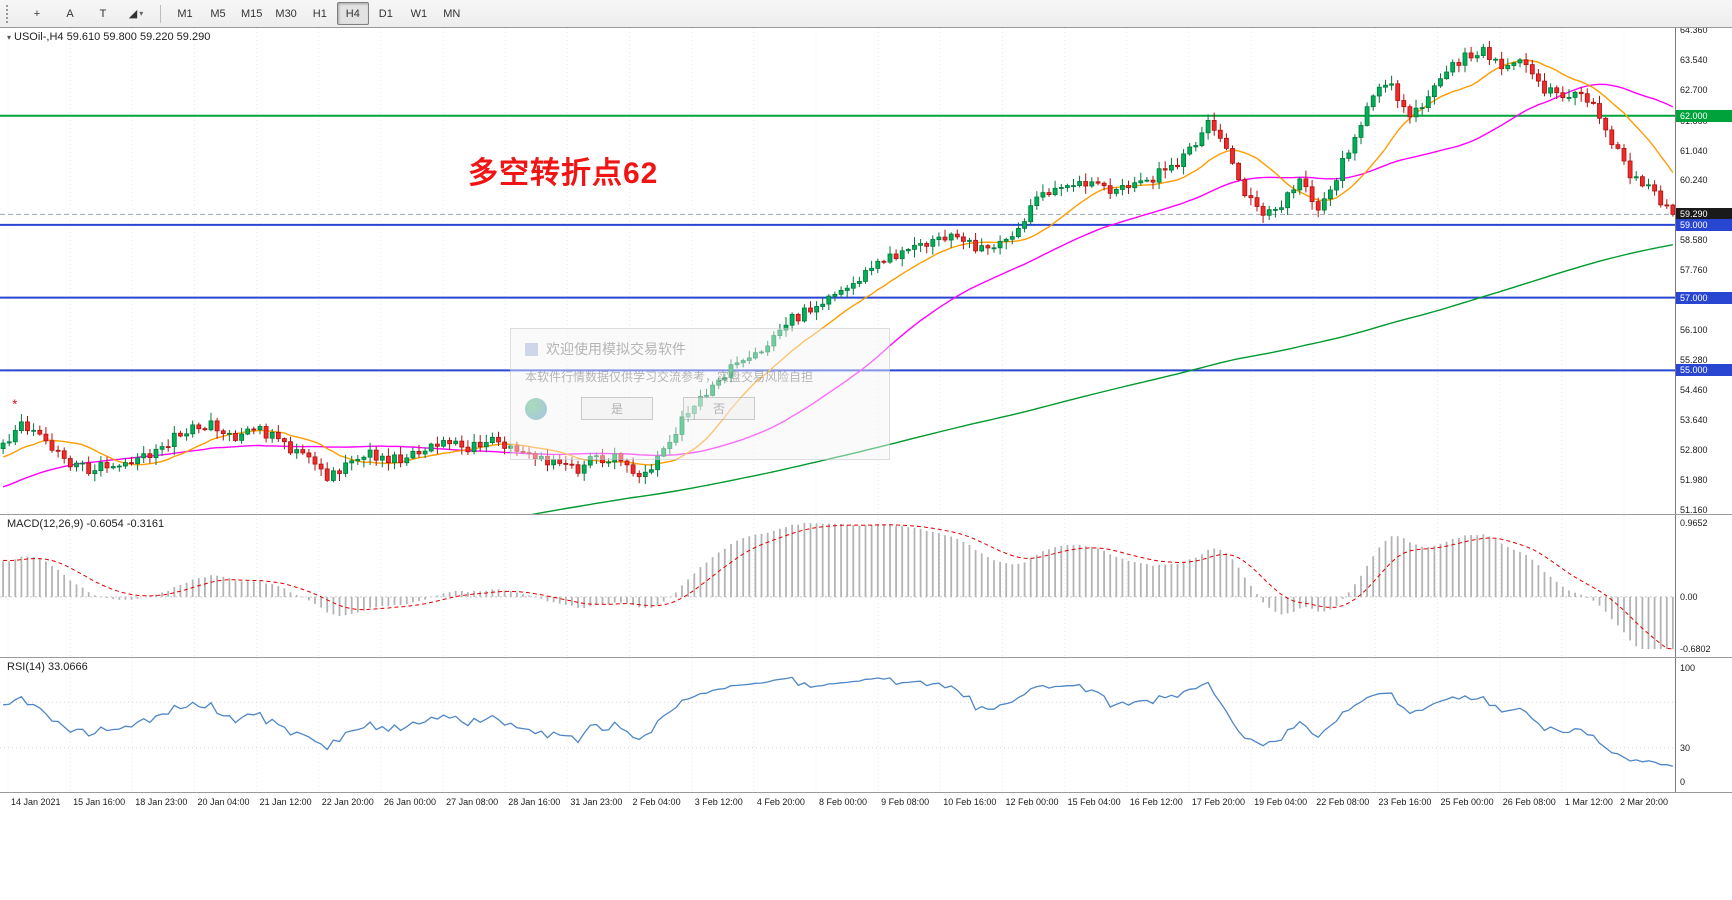  I want to click on dropdown-caret-icon: ▾, so click(141, 13).